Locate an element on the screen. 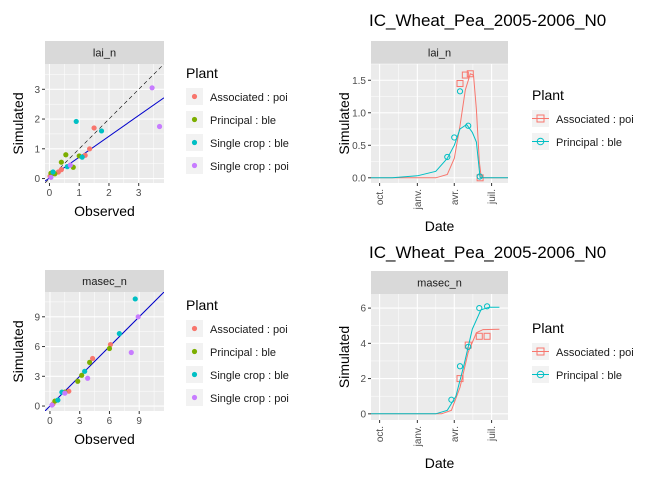  legend-key-circle is located at coordinates (540, 141).